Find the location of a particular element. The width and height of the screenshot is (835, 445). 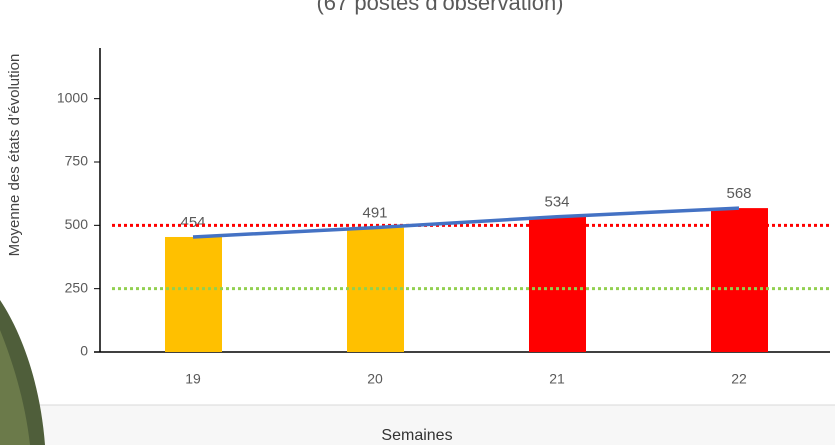

y-tick-label: 250 is located at coordinates (77, 287).